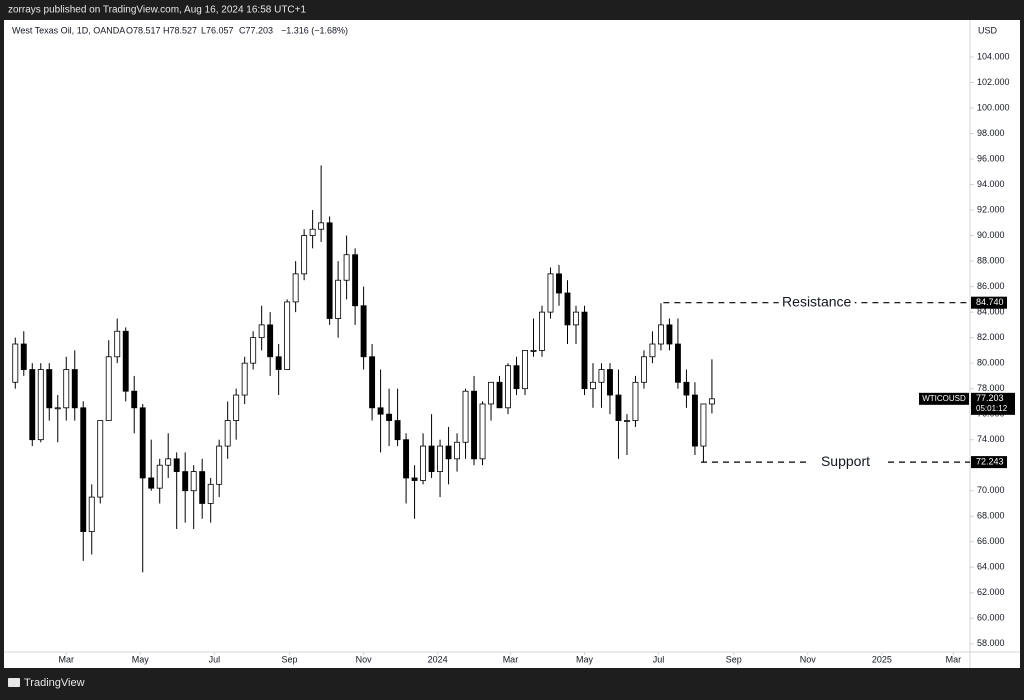 The height and width of the screenshot is (700, 1024). Describe the element at coordinates (991, 235) in the screenshot. I see `y-tick-label: 90.000` at that location.